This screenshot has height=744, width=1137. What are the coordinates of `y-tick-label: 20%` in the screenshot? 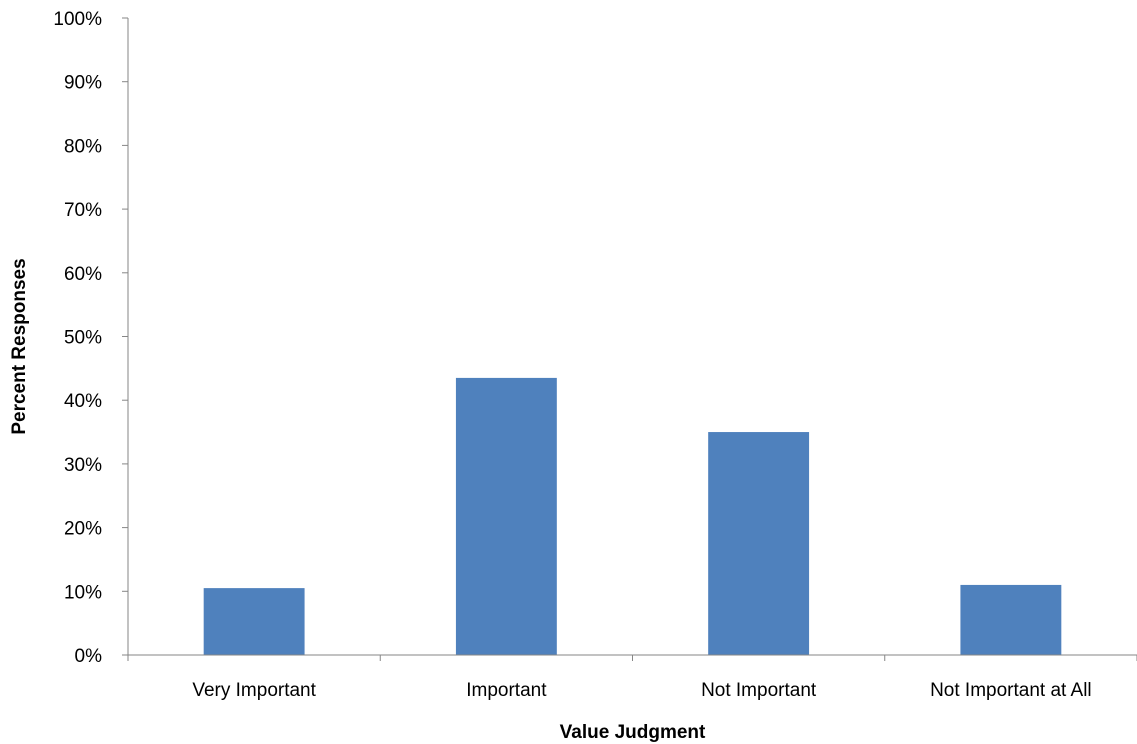 It's located at (83, 529).